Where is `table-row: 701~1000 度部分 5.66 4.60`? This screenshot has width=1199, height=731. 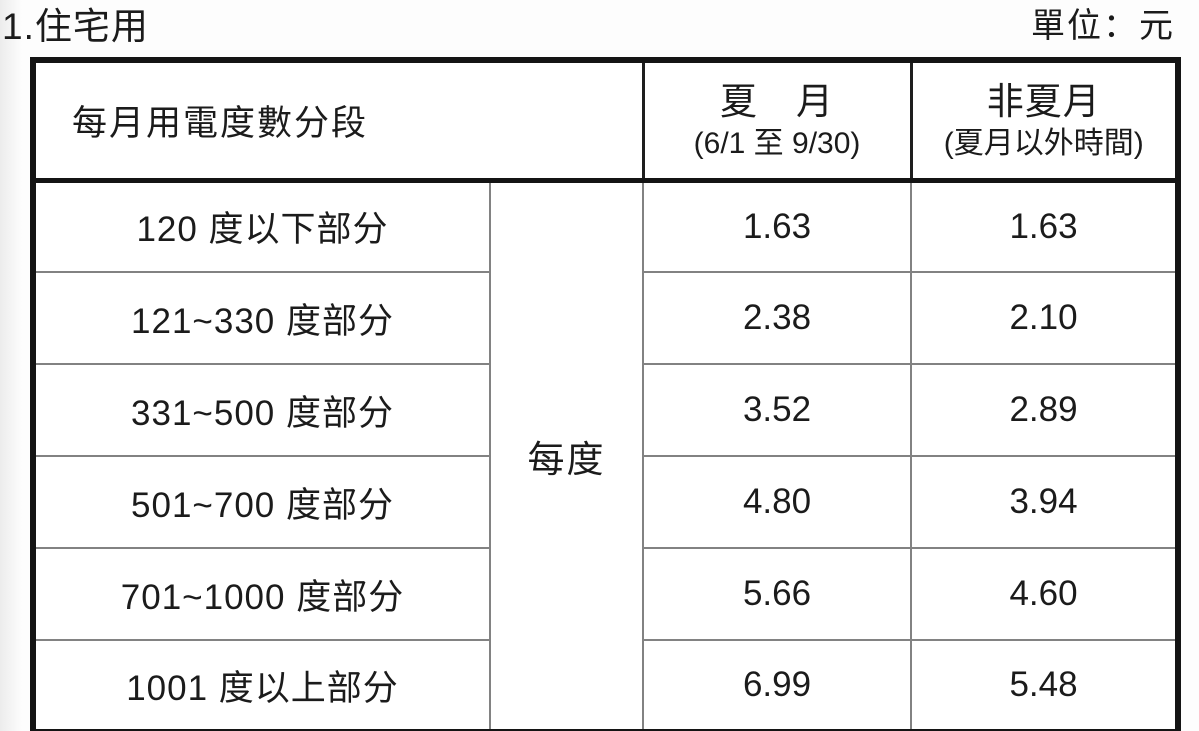
table-row: 701~1000 度部分 5.66 4.60 is located at coordinates (606, 594).